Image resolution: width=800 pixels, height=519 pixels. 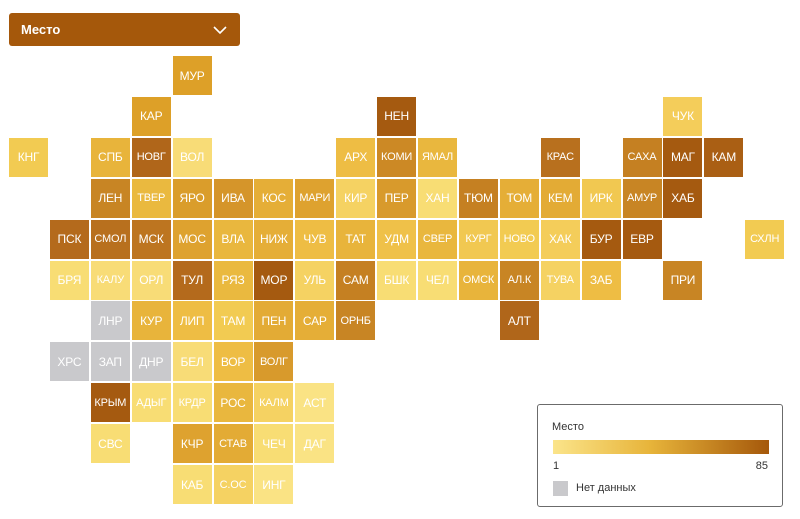 What do you see at coordinates (315, 444) in the screenshot?
I see `region-tile: ДАГ` at bounding box center [315, 444].